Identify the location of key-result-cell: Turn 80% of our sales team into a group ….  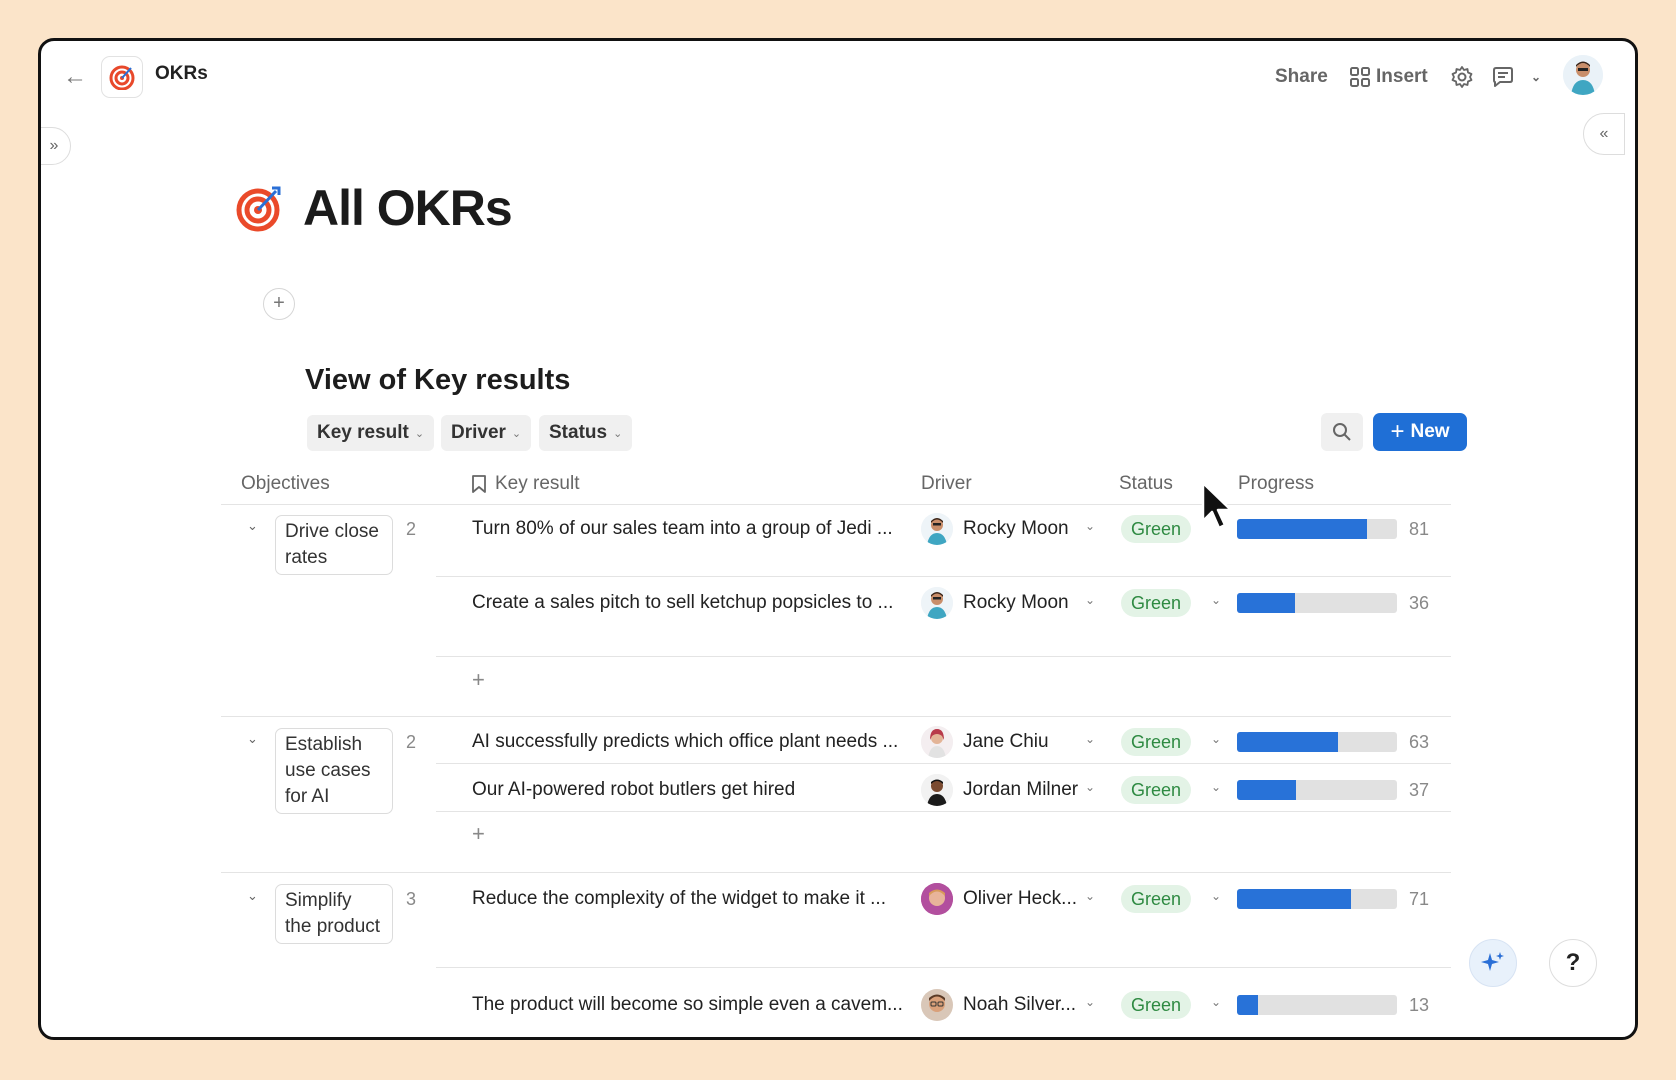
(682, 528).